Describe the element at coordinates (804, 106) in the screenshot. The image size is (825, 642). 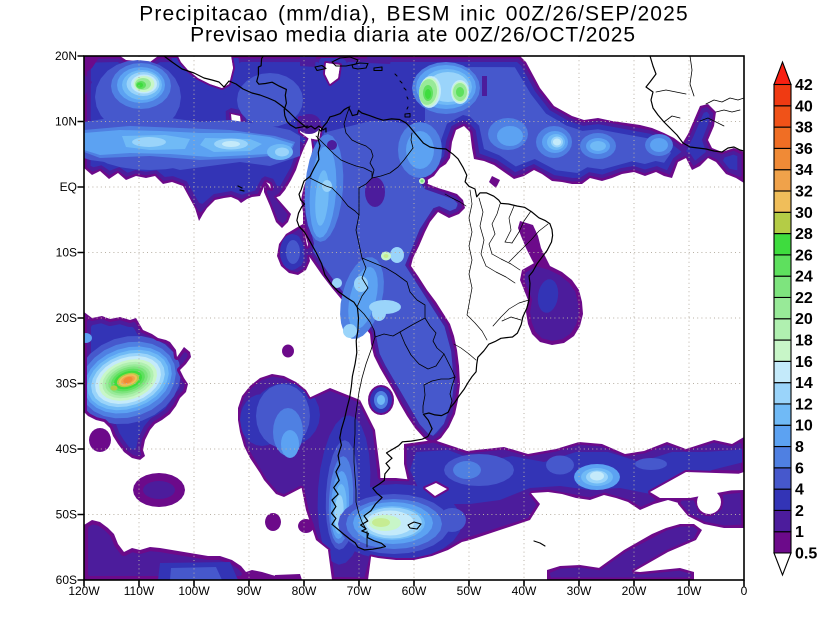
I see `svg-text: 40` at that location.